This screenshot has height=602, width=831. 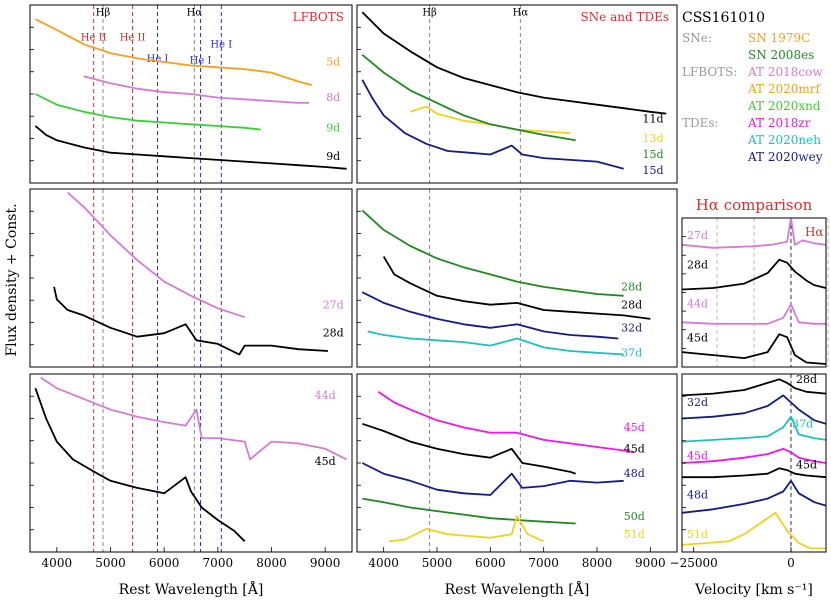 What do you see at coordinates (723, 18) in the screenshot?
I see `figure-title: CSS161010` at bounding box center [723, 18].